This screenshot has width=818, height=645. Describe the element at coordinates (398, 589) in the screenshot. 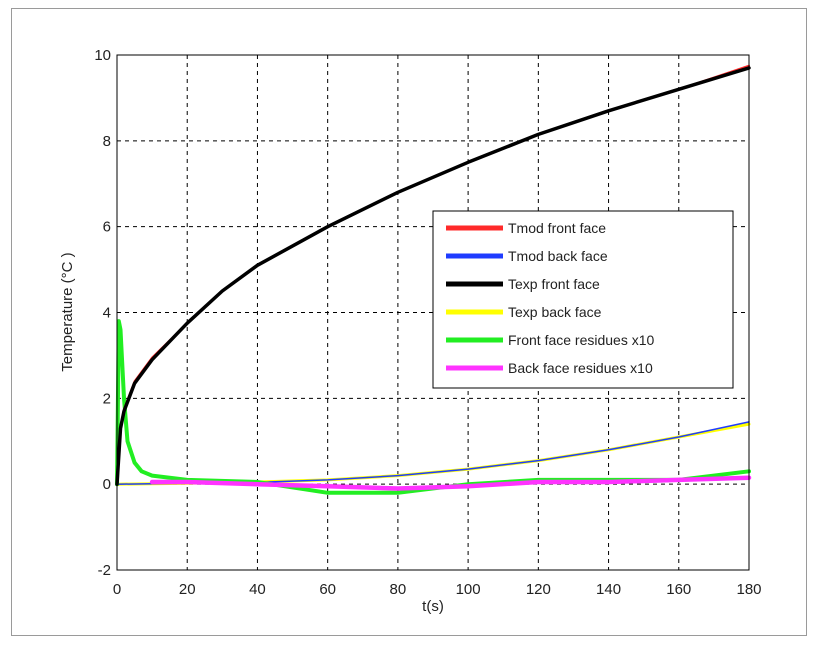

I see `x-tick-label: 80` at that location.